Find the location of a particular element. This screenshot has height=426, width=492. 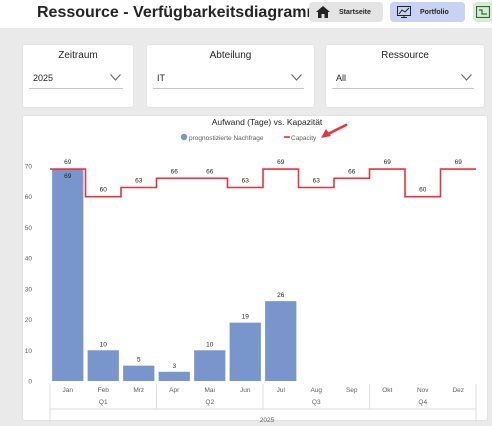

y-tick-label: 30 is located at coordinates (29, 289).